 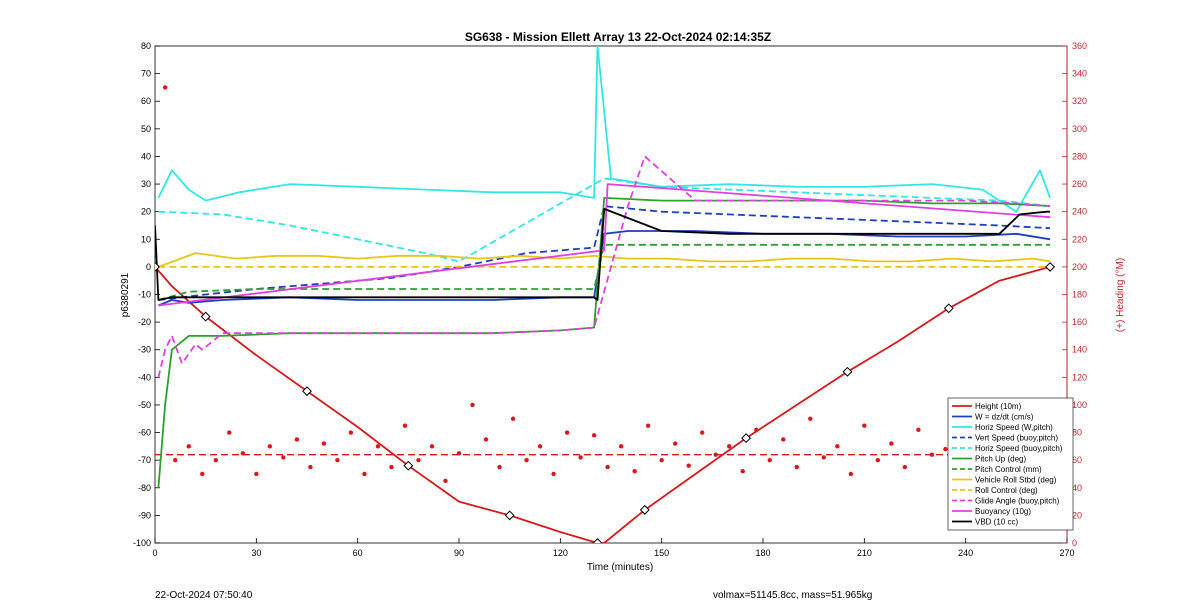 I want to click on y-right-tick-label: 260, so click(x=1079, y=184).